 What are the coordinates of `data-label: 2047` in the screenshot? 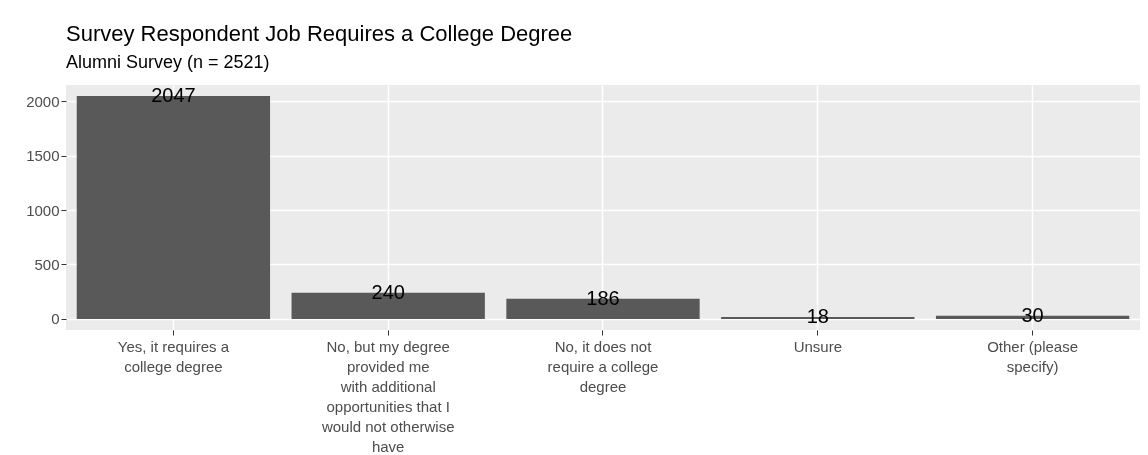 It's located at (173, 95).